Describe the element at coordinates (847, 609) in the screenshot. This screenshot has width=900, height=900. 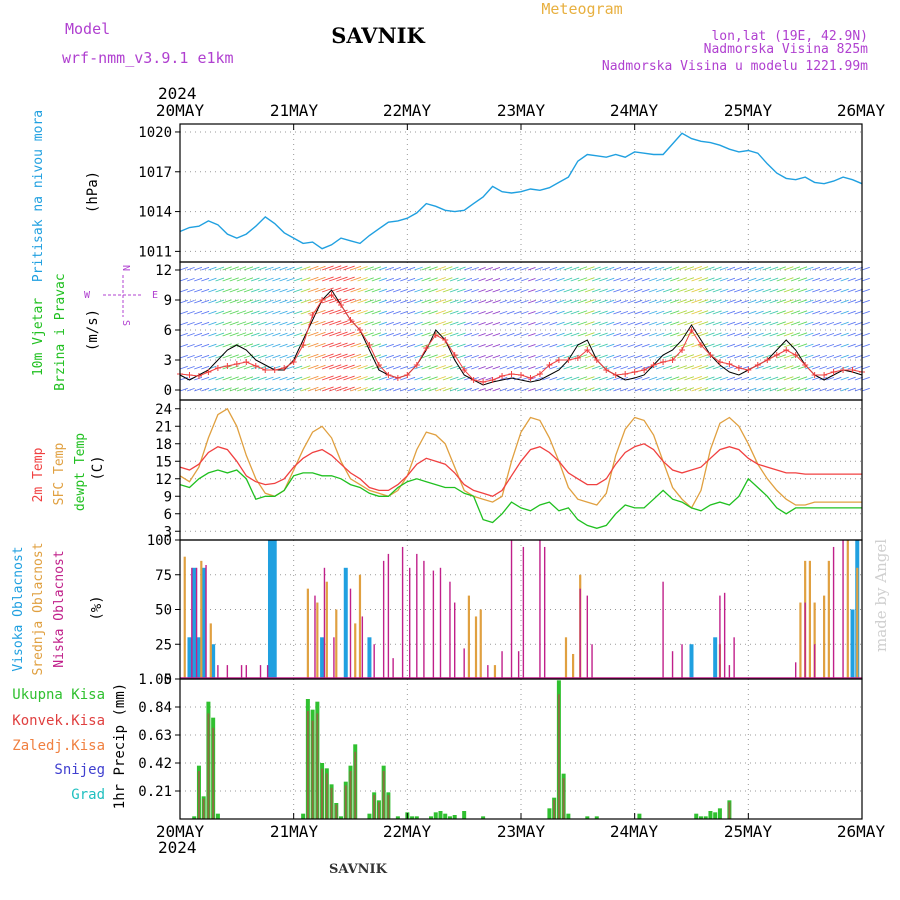
I see `mid-cloud-bar` at that location.